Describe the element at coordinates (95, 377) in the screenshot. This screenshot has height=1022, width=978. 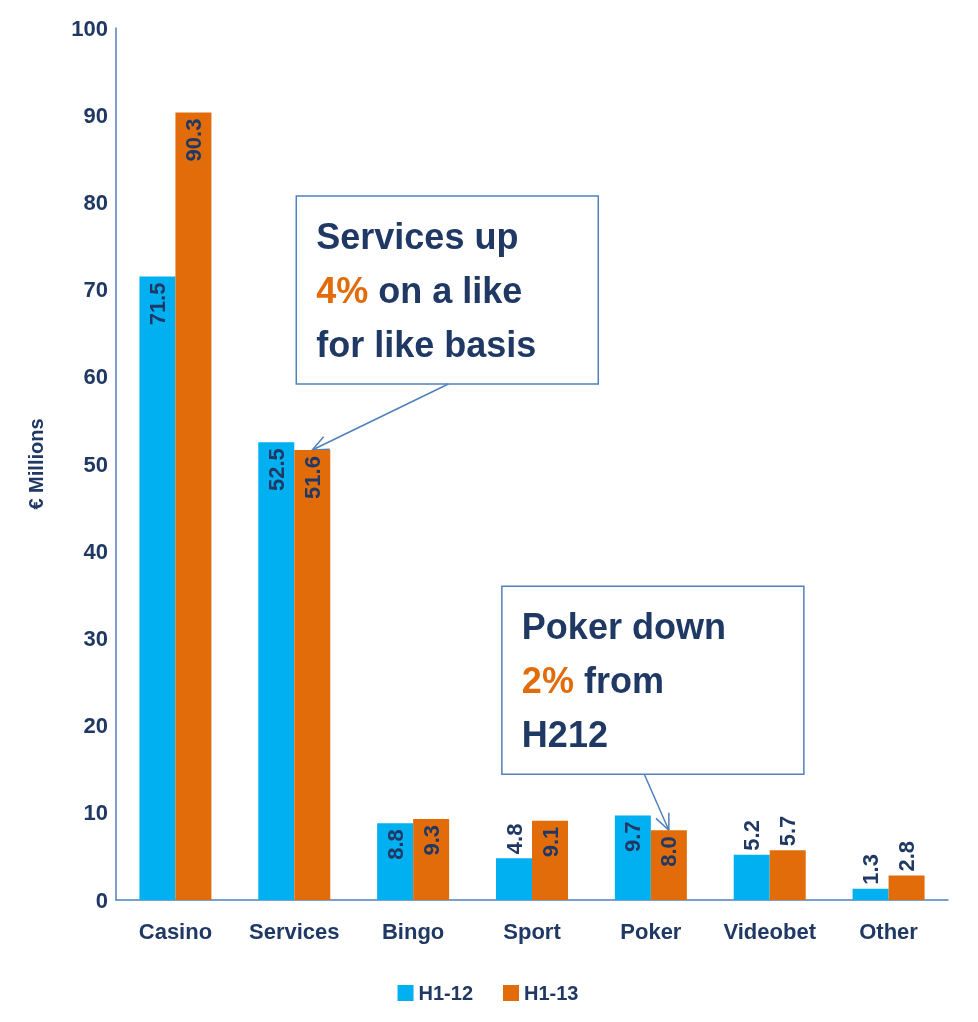
I see `y-tick-label: 60` at that location.